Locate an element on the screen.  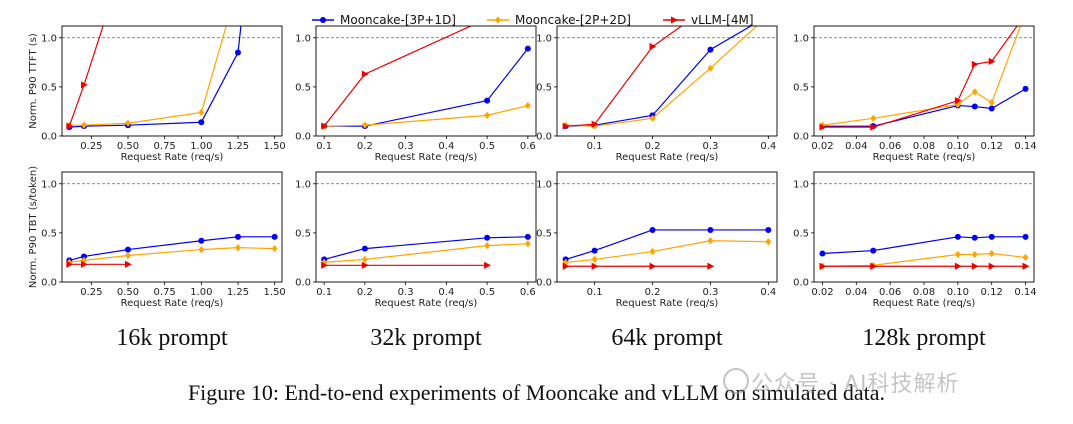
watermark: 公众号 · AI科技解析 is located at coordinates (841, 382).